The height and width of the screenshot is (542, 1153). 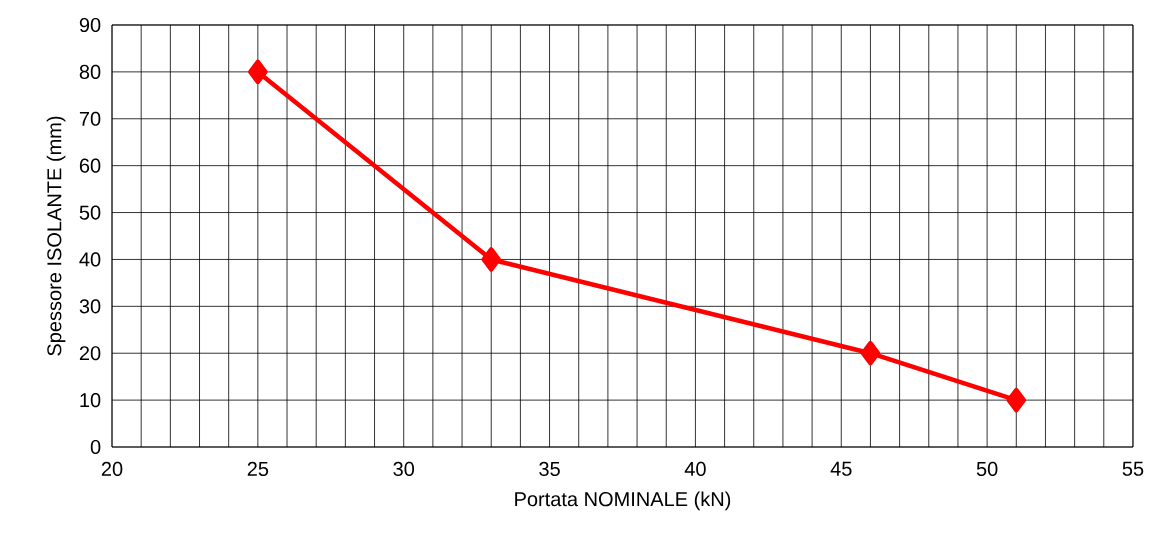 I want to click on y-tick-label: 10, so click(x=90, y=400).